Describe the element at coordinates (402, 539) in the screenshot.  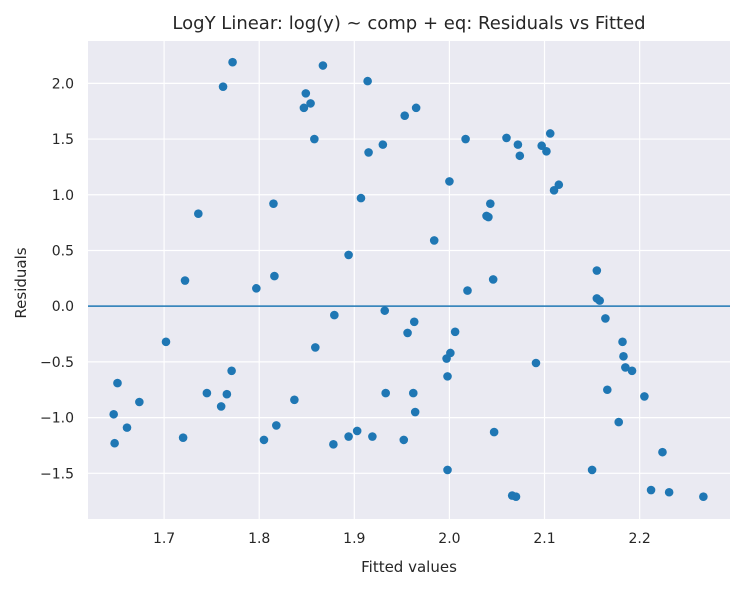
I see `x-tick-labels: 1.7 1.8 1.9 2.0 2.1 2.2` at that location.